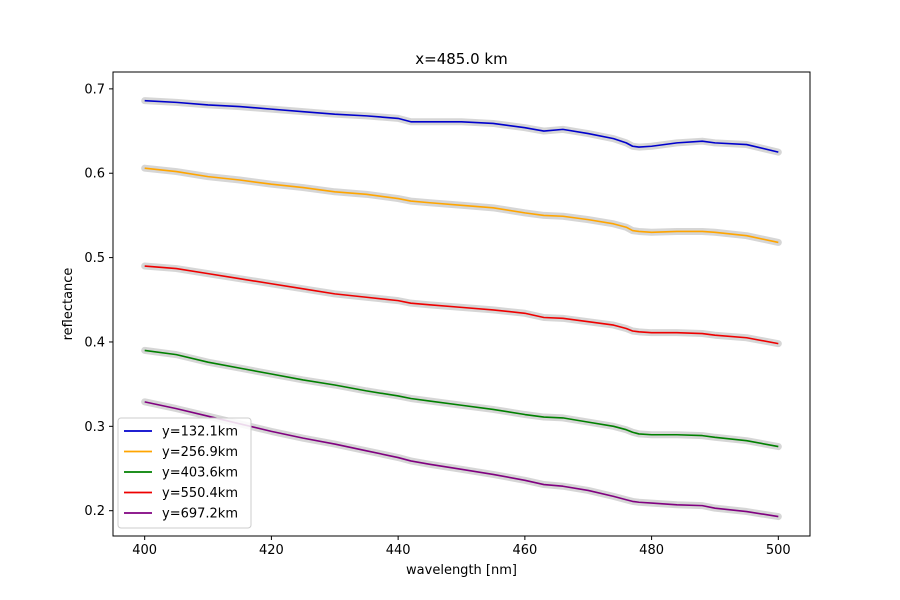  I want to click on x-axis-label: wavelength [nm], so click(461, 570).